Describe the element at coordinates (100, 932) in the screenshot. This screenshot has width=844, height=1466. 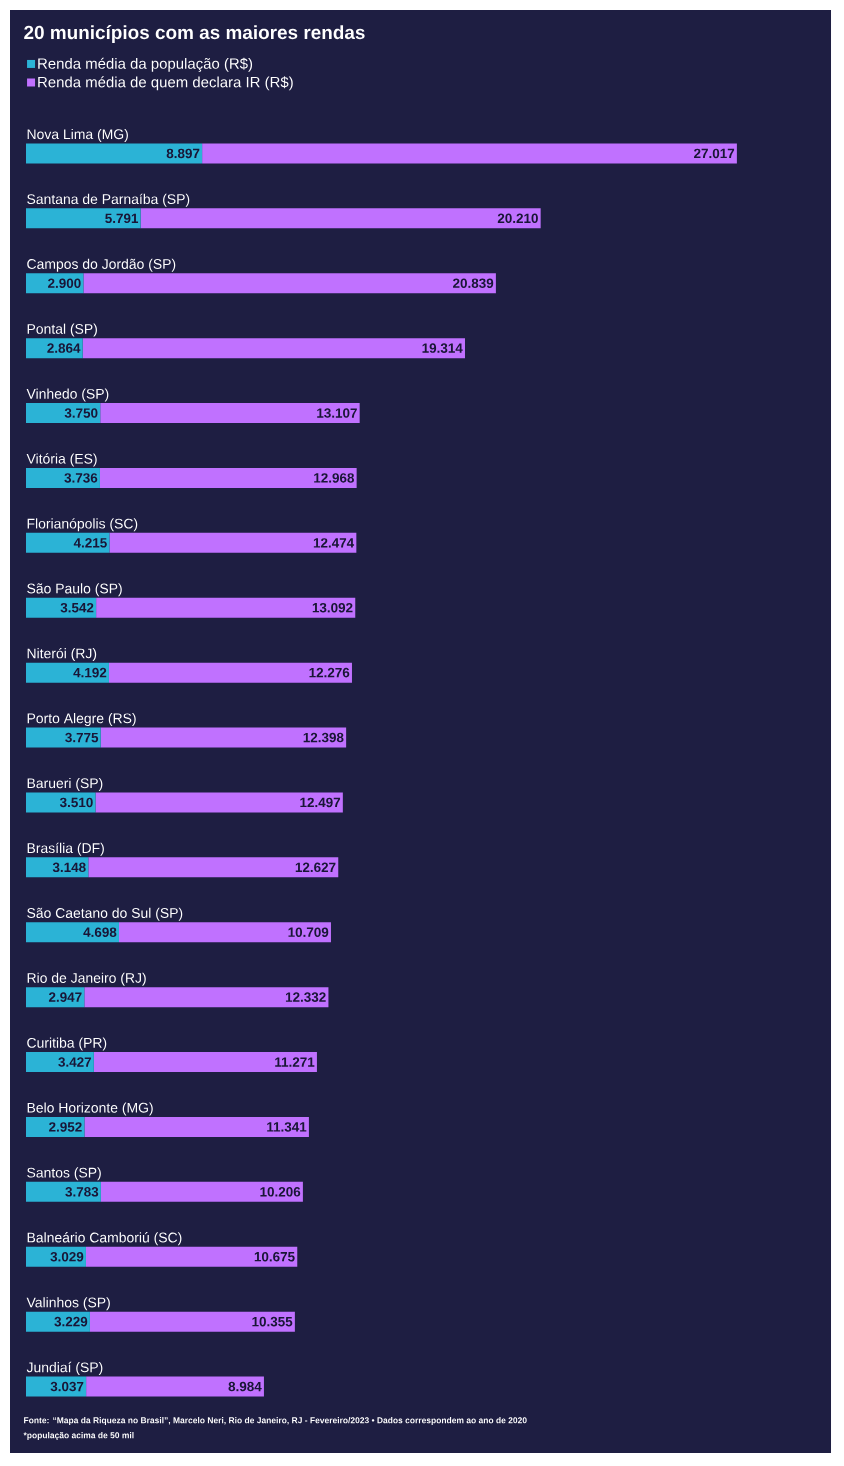
I see `data-label: 4.698` at that location.